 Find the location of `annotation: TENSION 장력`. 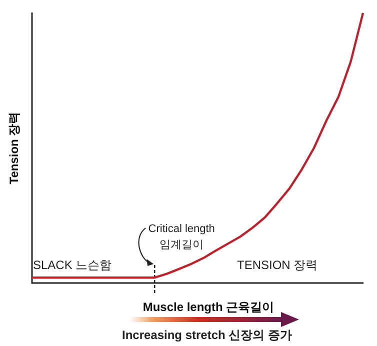

annotation: TENSION 장력 is located at coordinates (277, 265).